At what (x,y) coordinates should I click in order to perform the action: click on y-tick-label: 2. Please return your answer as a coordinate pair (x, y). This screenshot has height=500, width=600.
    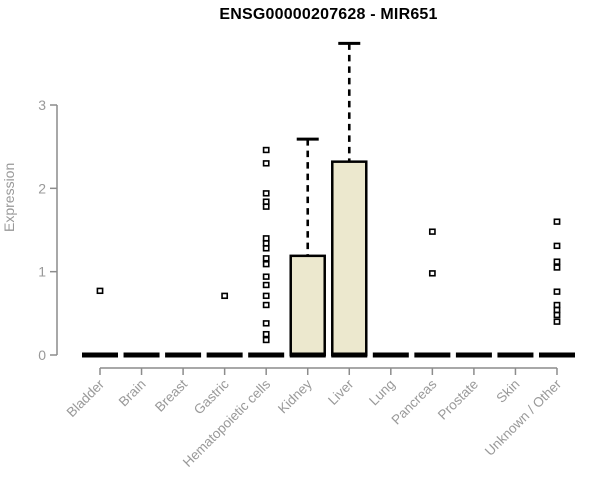
    Looking at the image, I should click on (42, 188).